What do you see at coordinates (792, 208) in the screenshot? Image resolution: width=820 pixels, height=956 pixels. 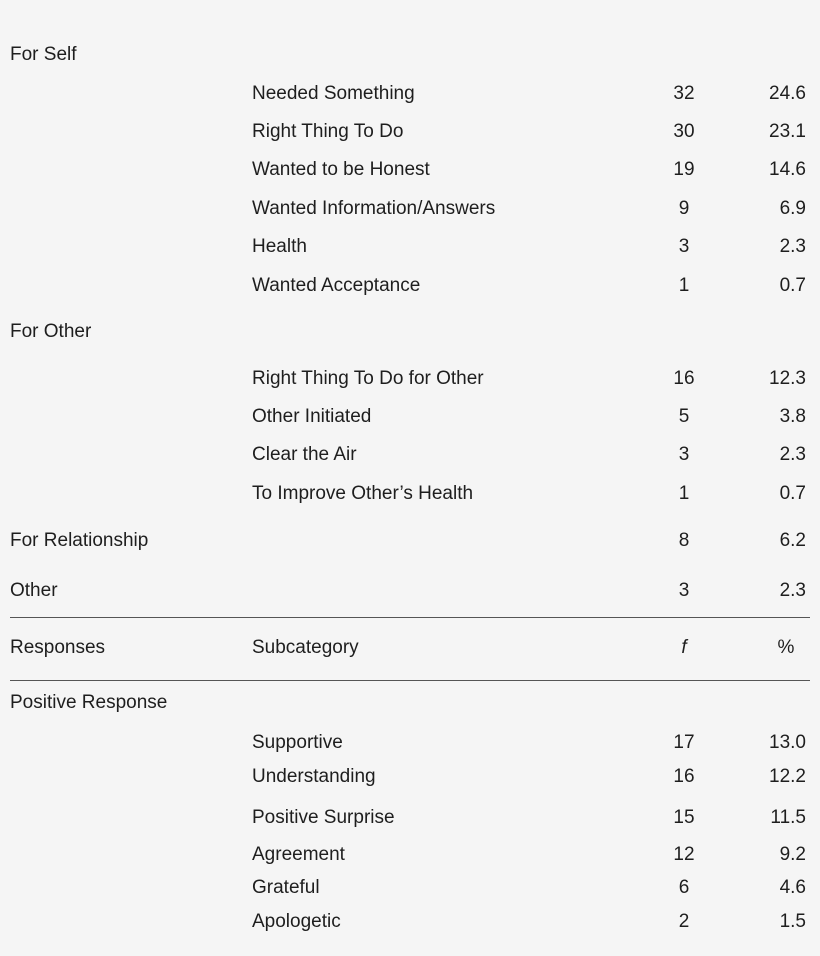 I see `percent-value: 6.9` at bounding box center [792, 208].